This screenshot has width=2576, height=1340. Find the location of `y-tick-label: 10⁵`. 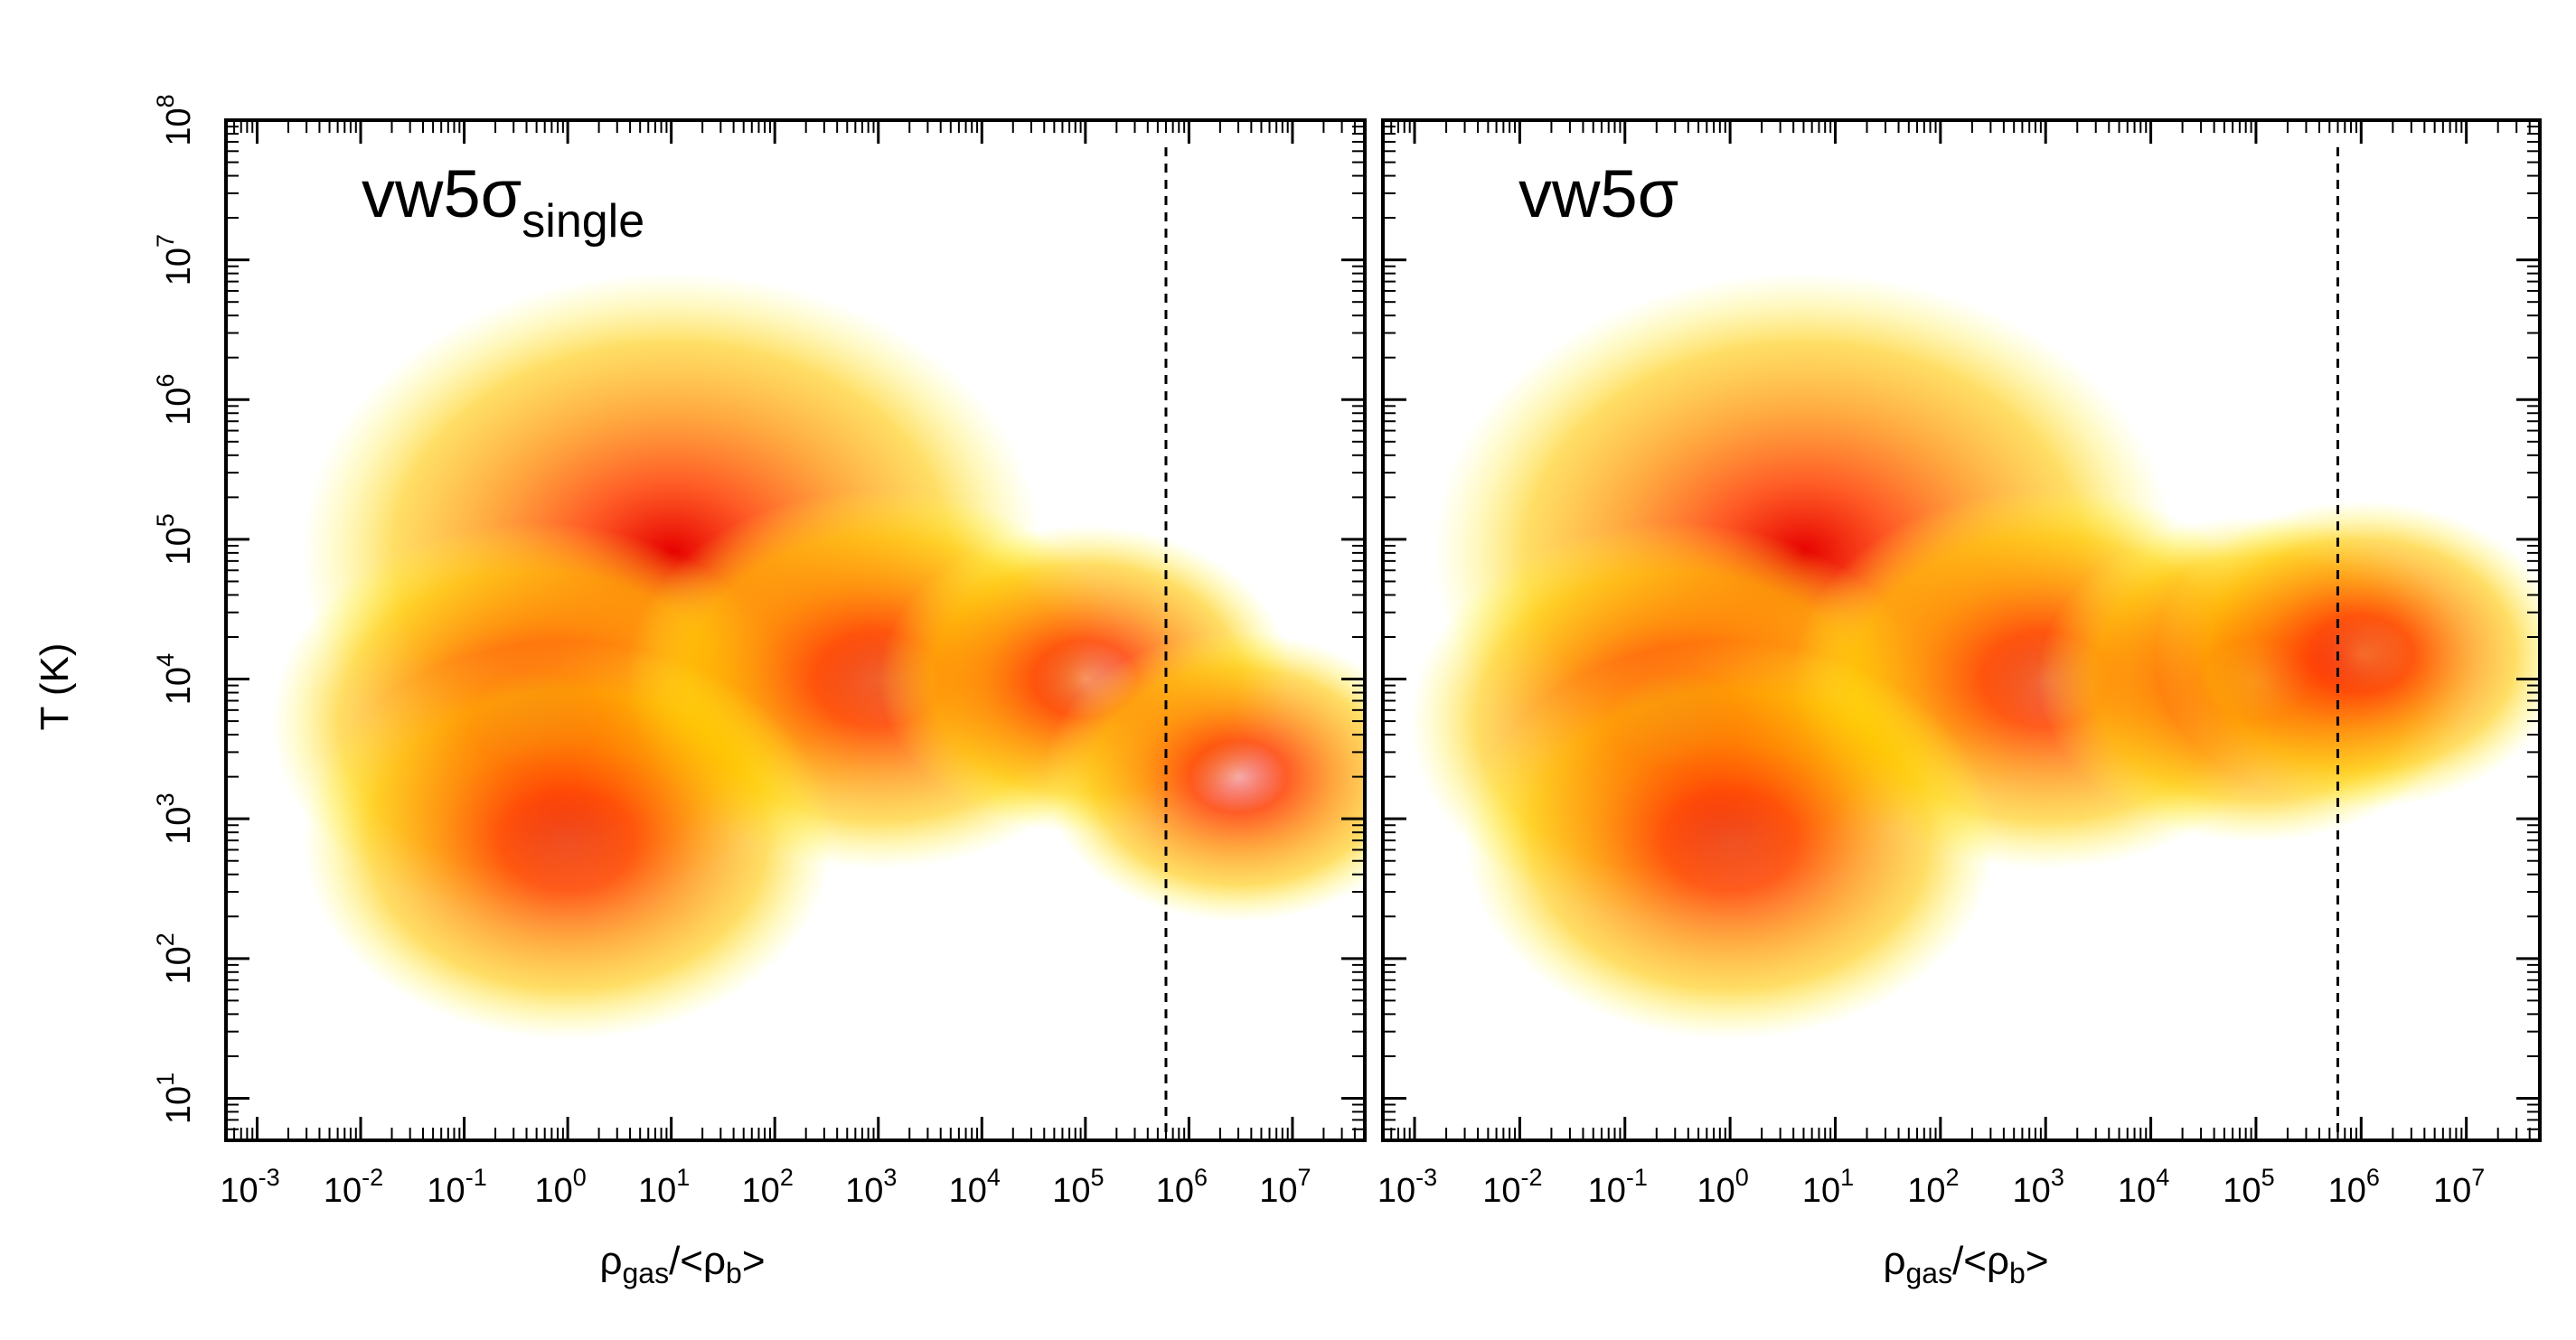

y-tick-label: 10⁵ is located at coordinates (175, 539).